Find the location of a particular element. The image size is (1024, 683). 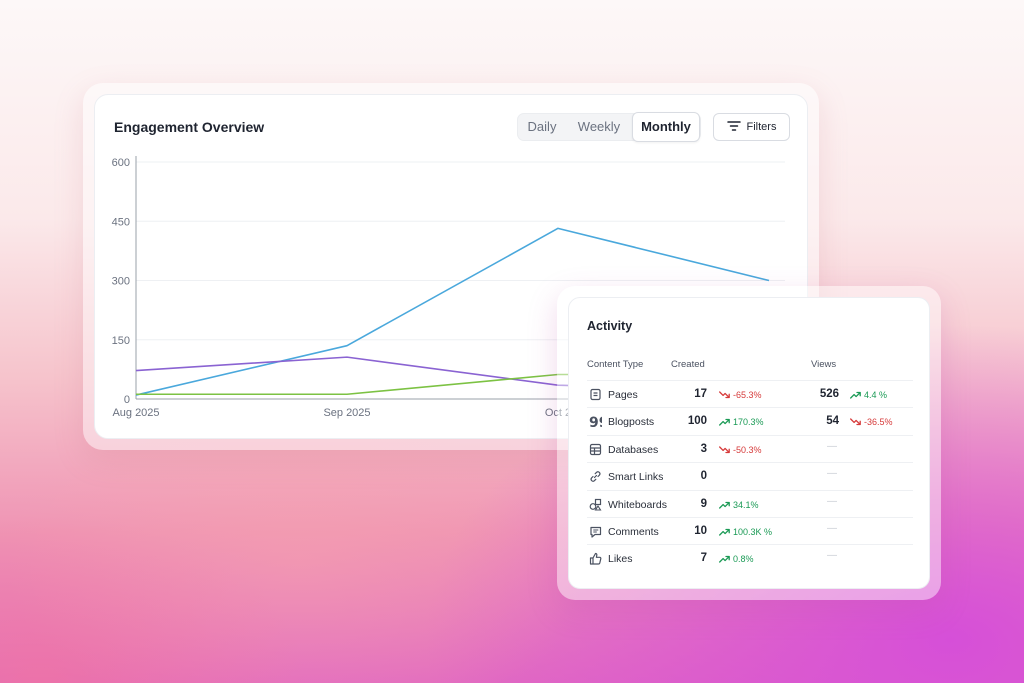

activity-row: Databases 3 -50.3% — is located at coordinates (750, 448).